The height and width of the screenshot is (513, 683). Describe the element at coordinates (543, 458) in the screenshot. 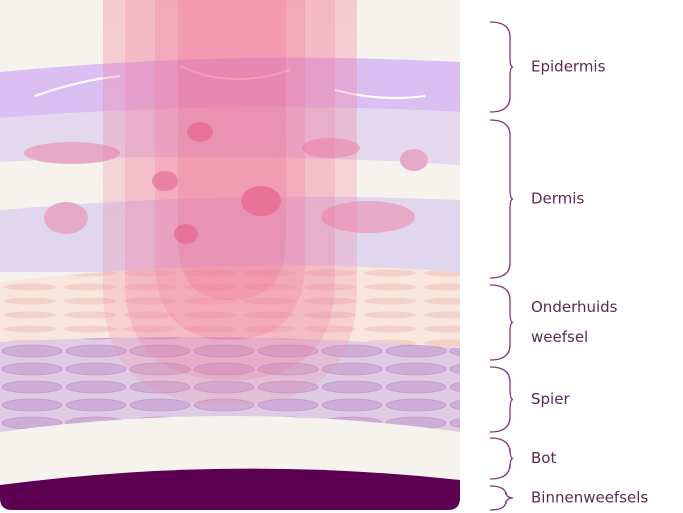

I see `layer-label: Bot` at that location.